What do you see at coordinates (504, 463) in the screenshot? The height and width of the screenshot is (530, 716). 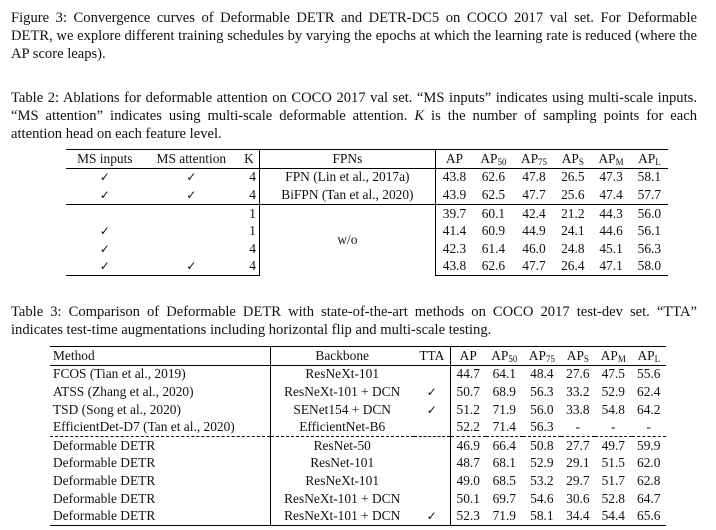 I see `table3-ap50: 68.1` at bounding box center [504, 463].